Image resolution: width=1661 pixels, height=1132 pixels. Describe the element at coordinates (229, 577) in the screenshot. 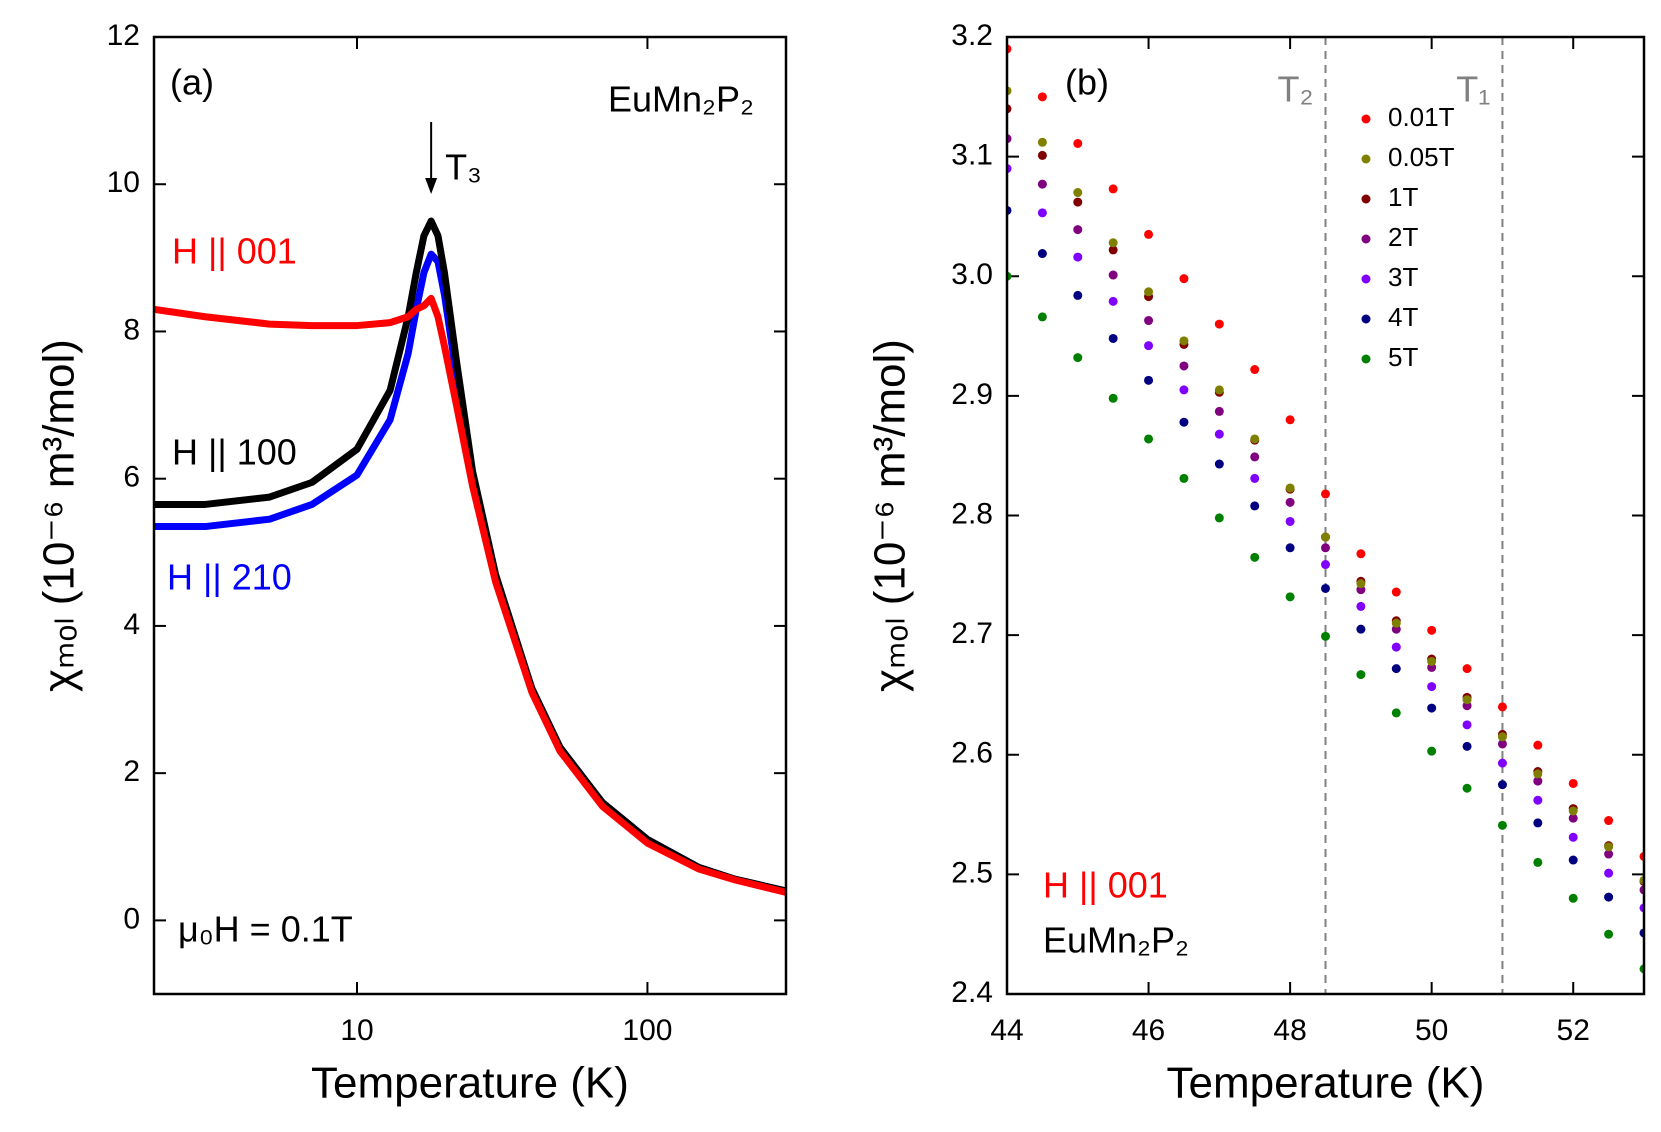

I see `series-label: H || 210` at that location.